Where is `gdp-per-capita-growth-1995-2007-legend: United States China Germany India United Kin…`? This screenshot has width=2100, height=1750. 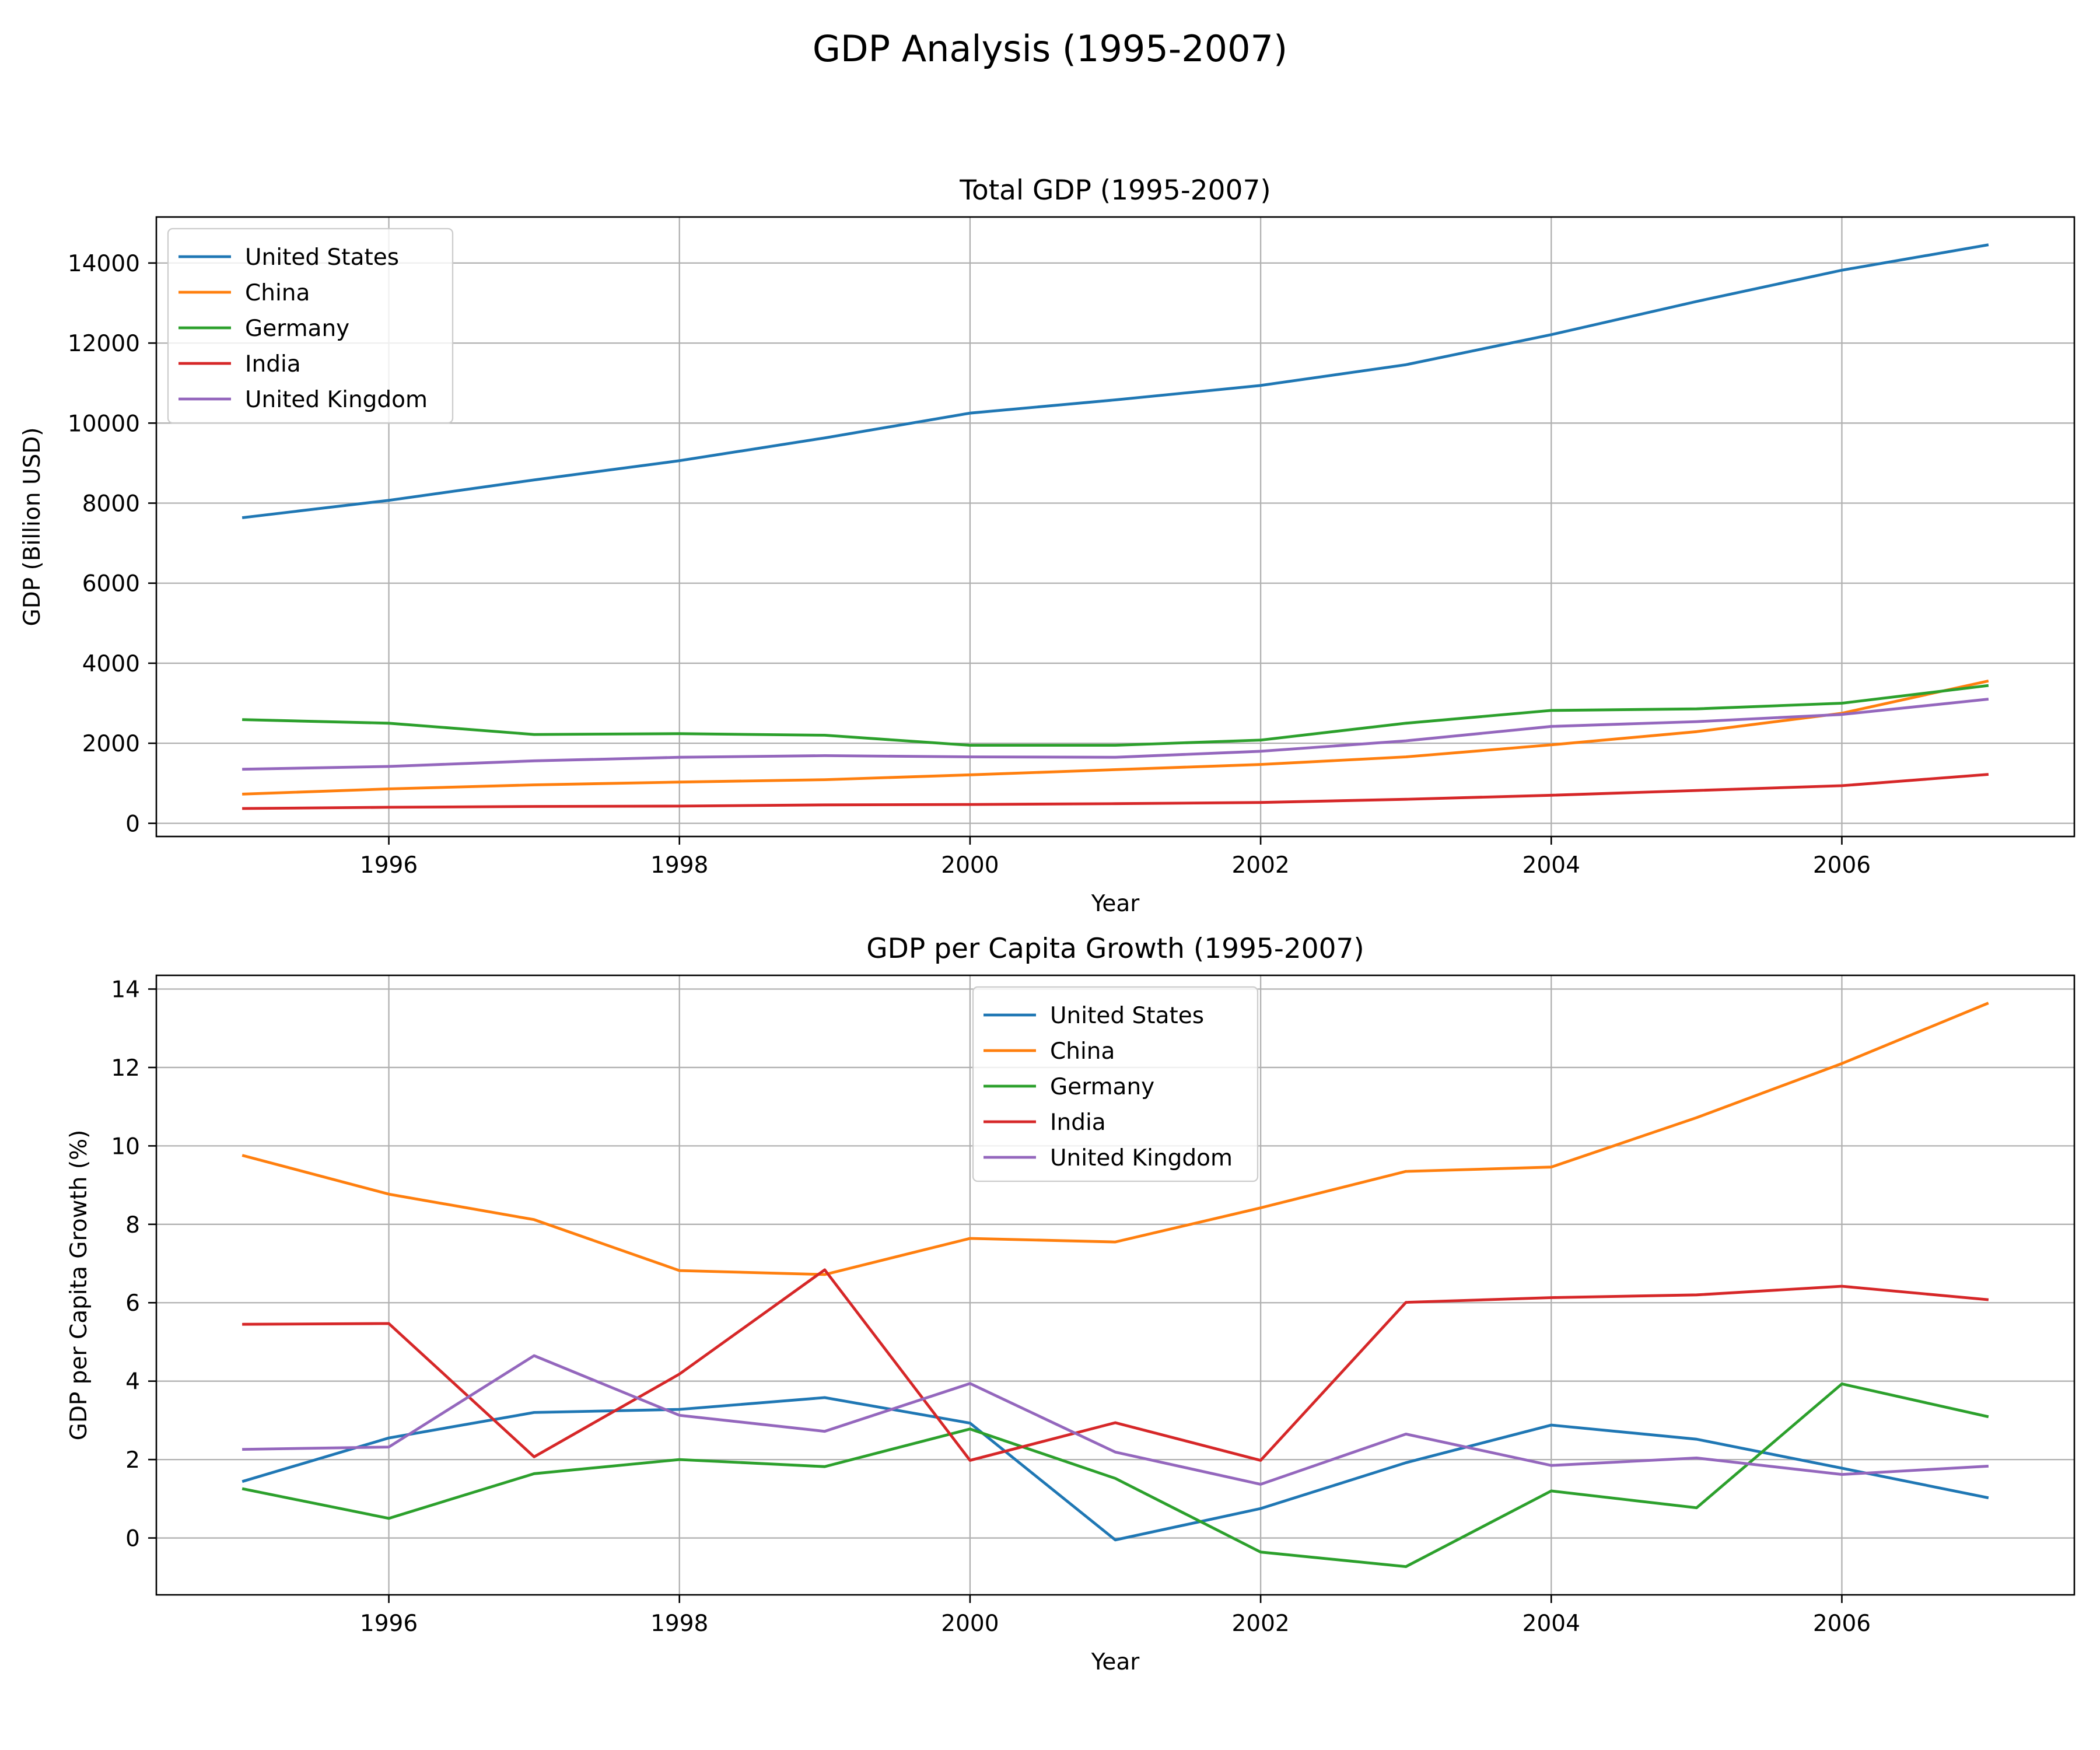 gdp-per-capita-growth-1995-2007-legend: United States China Germany India United Kin… is located at coordinates (1115, 1084).